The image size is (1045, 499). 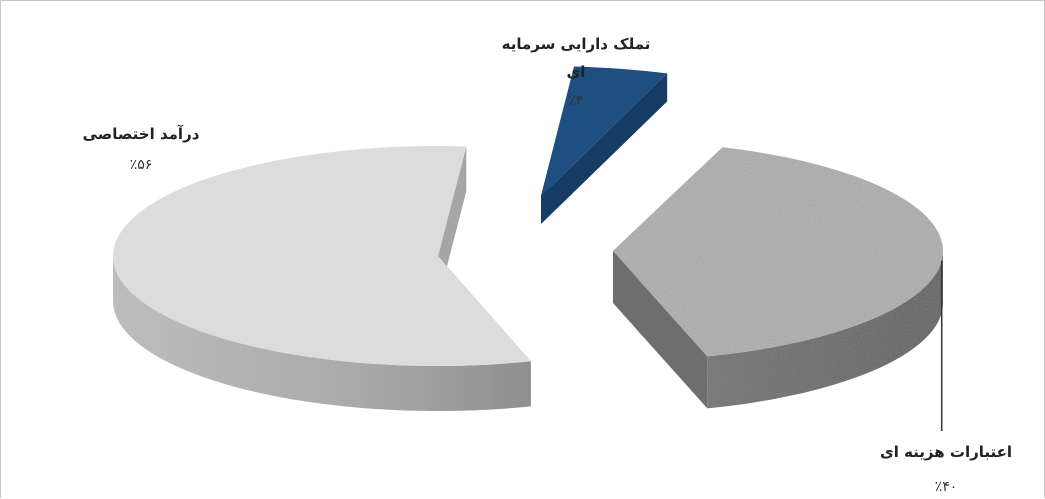 What do you see at coordinates (946, 487) in the screenshot?
I see `slice-value-2: ٪۴۰` at bounding box center [946, 487].